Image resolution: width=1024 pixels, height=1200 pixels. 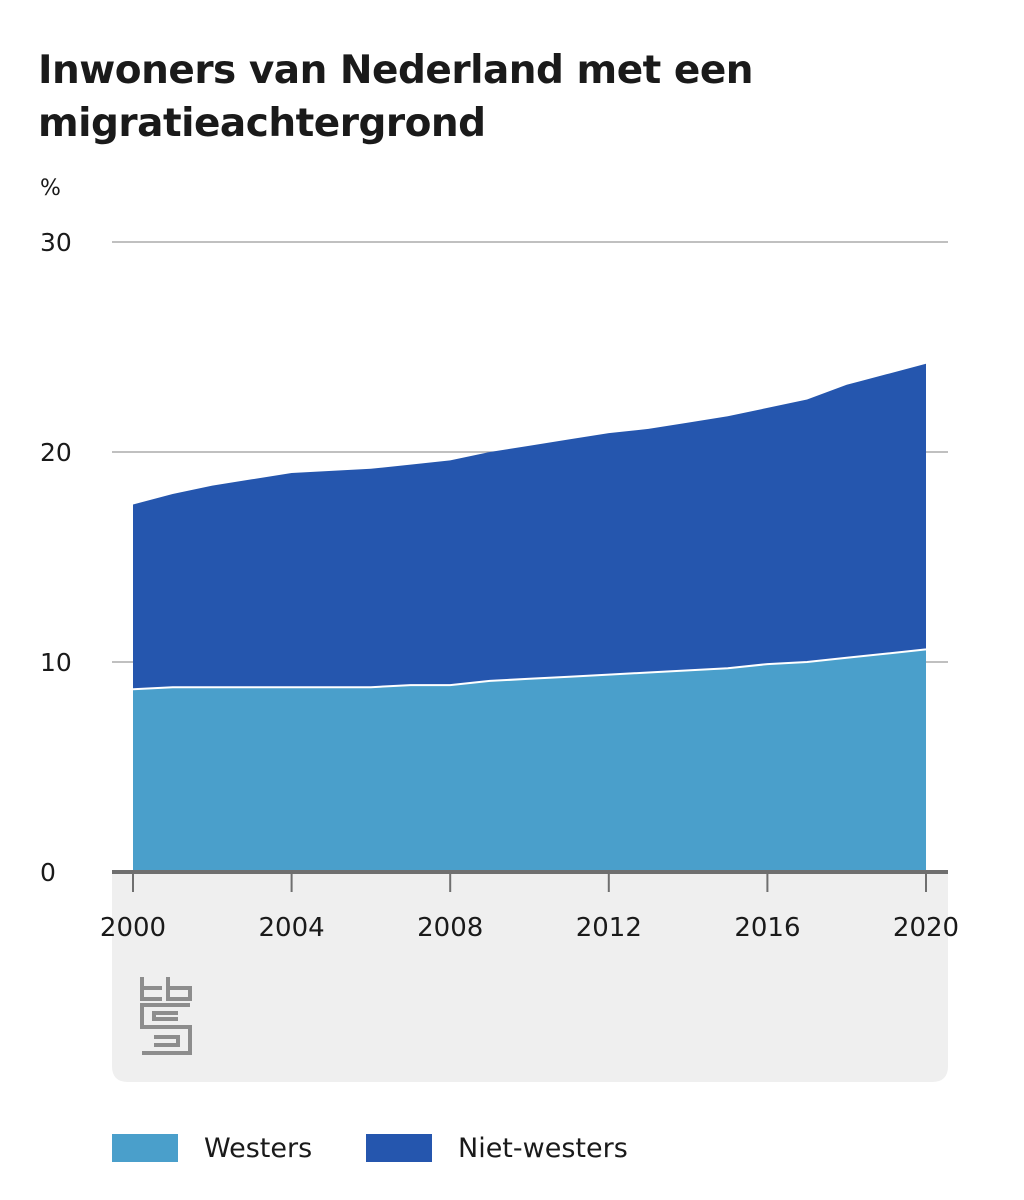 I want to click on x-tick-label: 2004, so click(x=292, y=928).